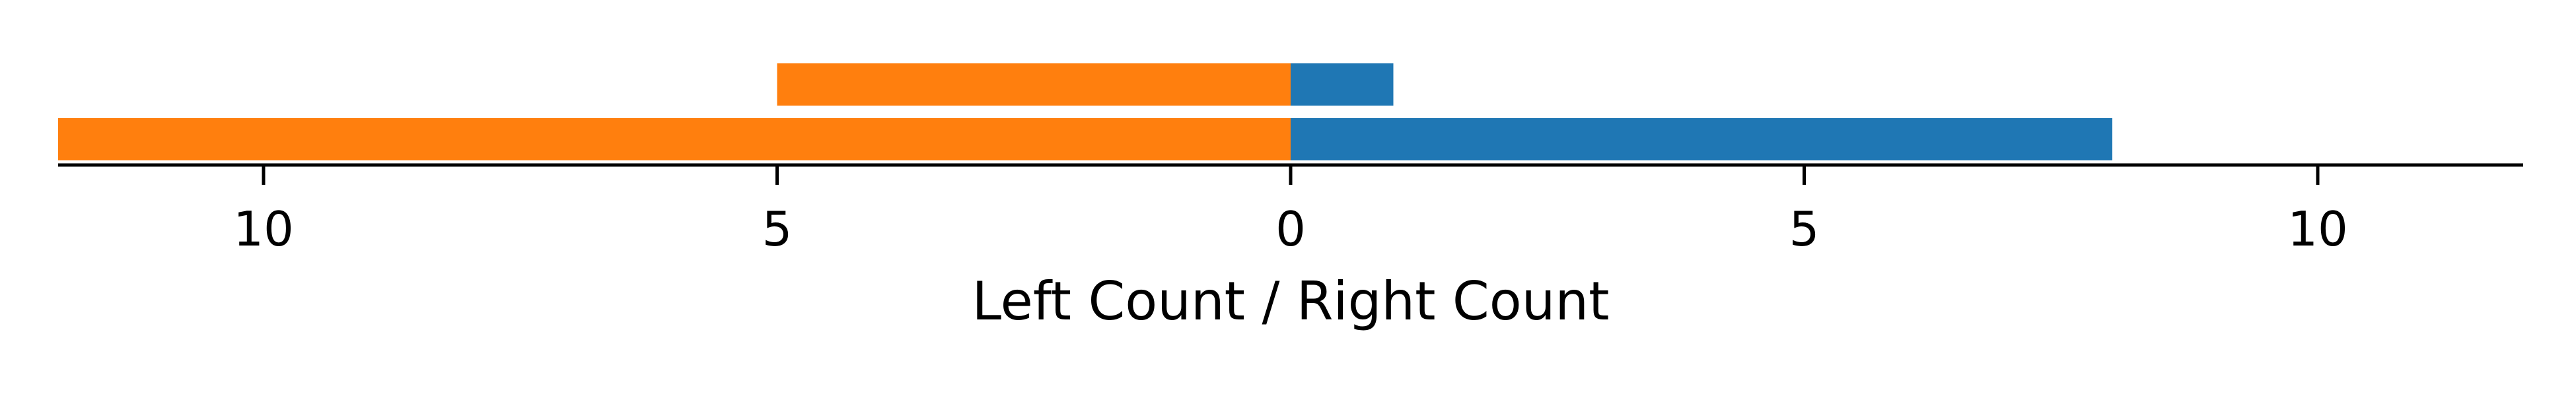 This screenshot has width=2576, height=396. What do you see at coordinates (264, 229) in the screenshot?
I see `x-tick-label-0: 10` at bounding box center [264, 229].